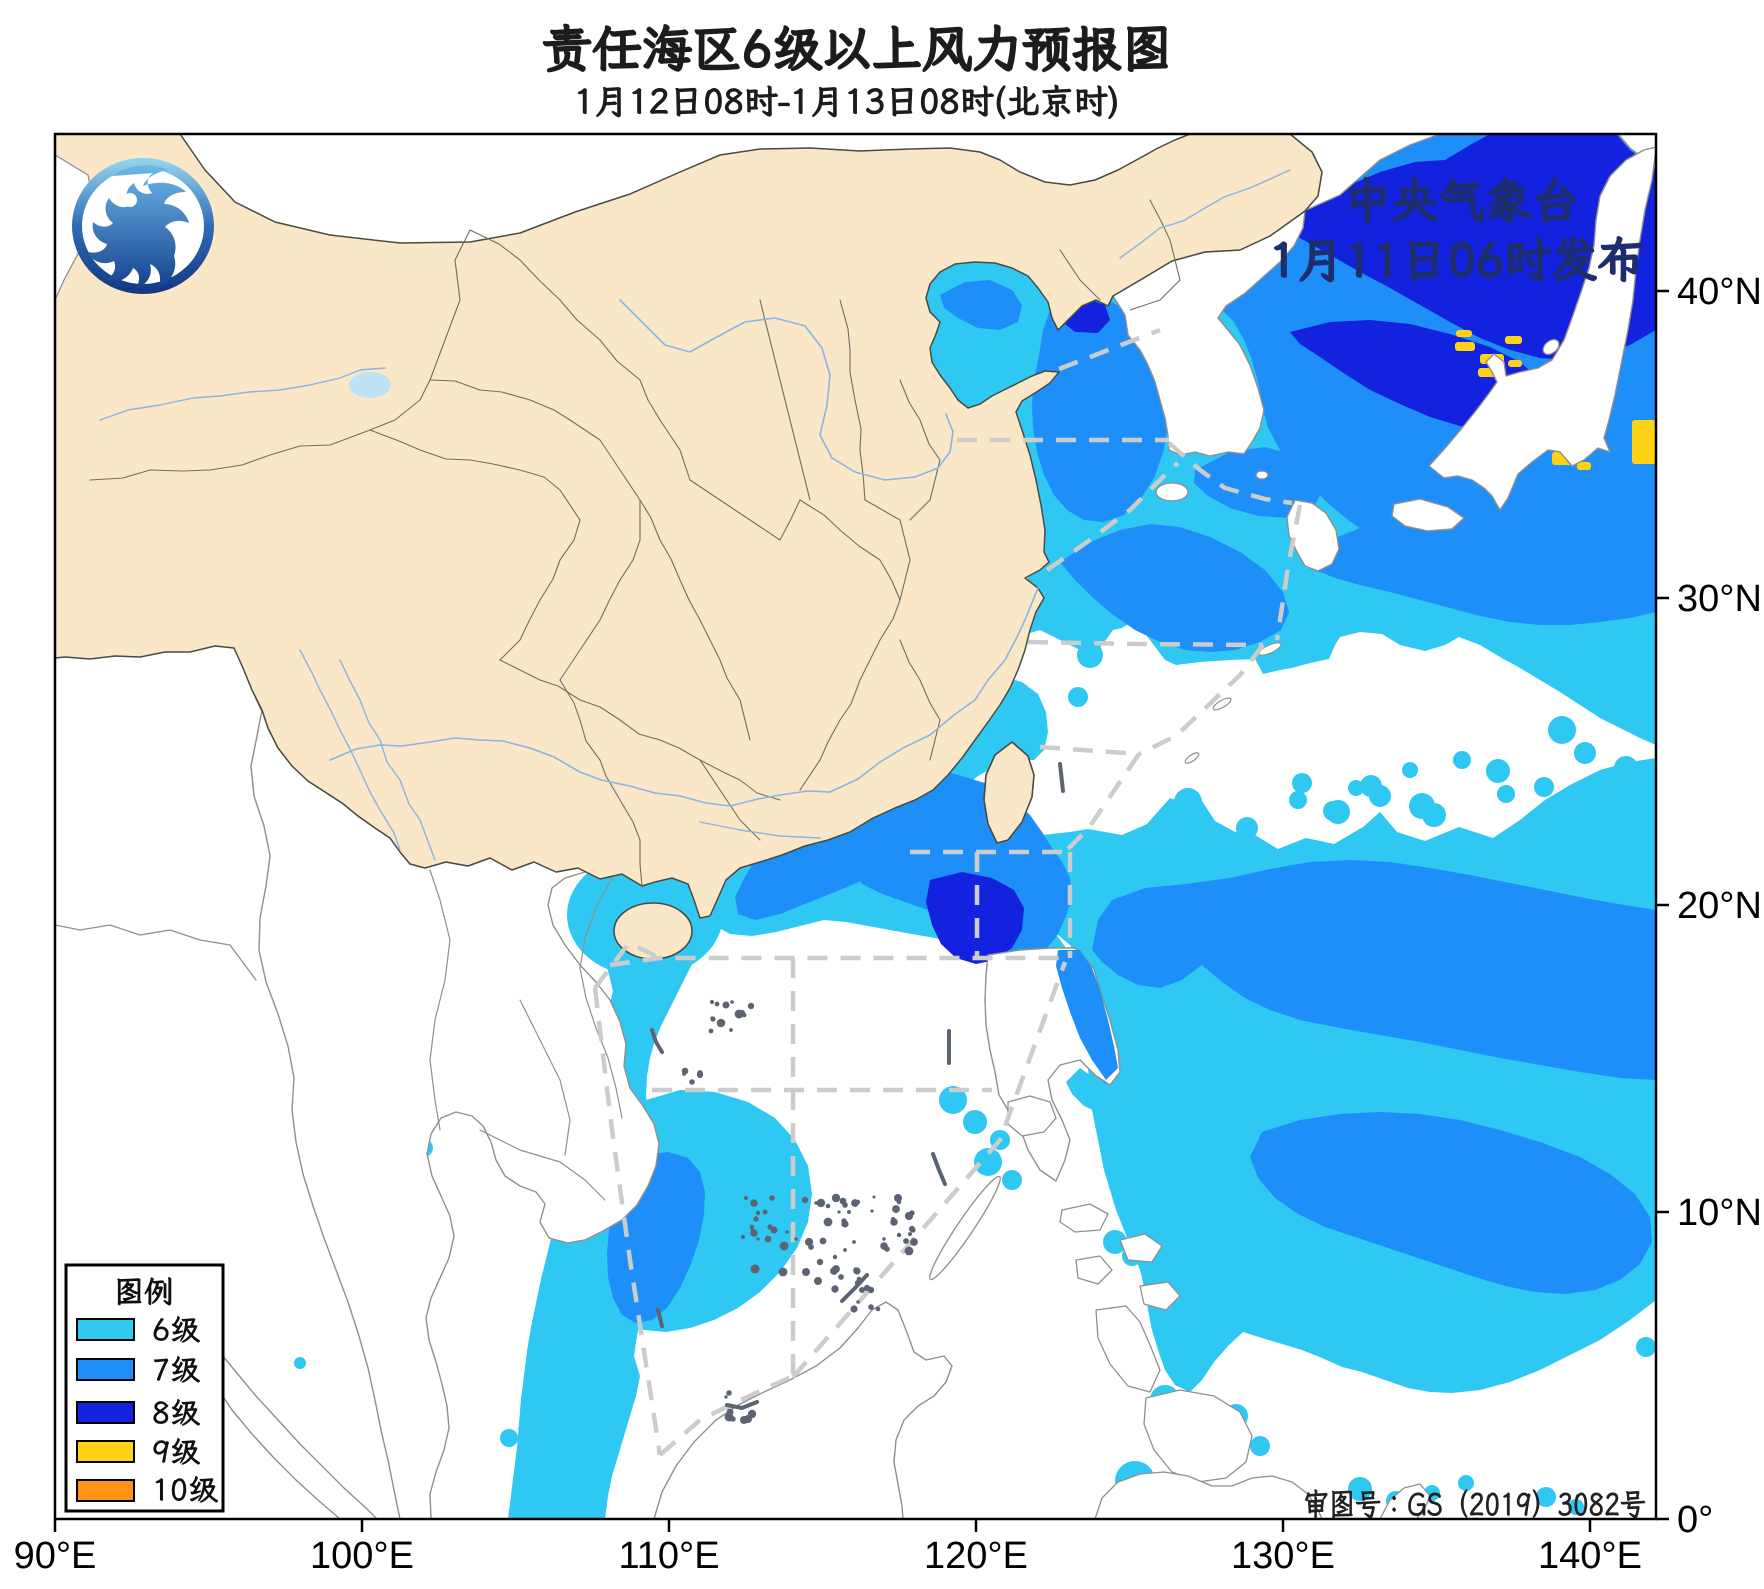 The image size is (1764, 1589). Describe the element at coordinates (1695, 1520) in the screenshot. I see `svg-text: 0°` at that location.